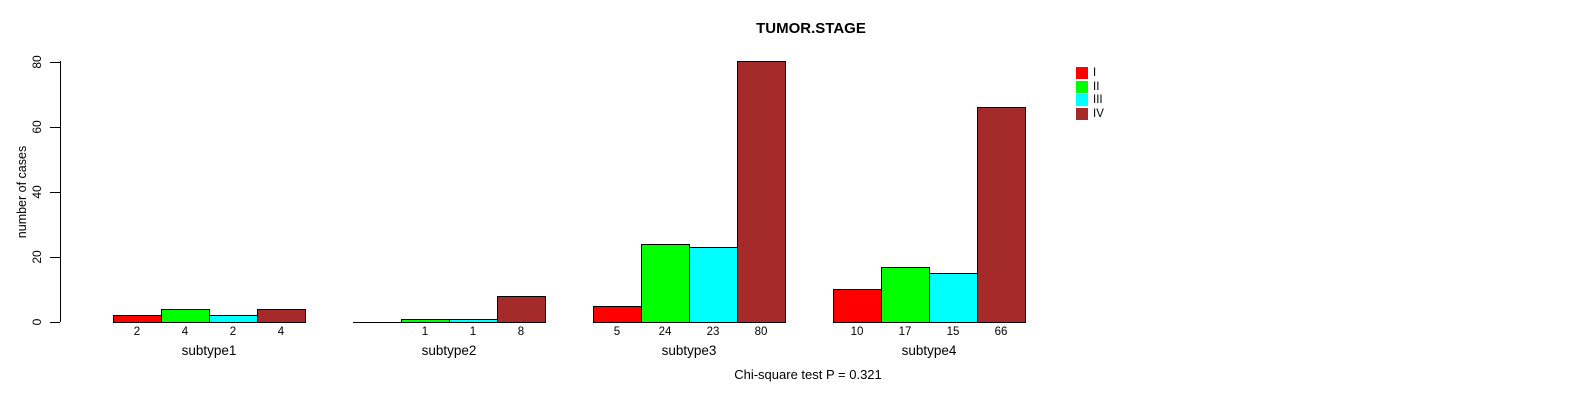 Image resolution: width=1590 pixels, height=400 pixels. What do you see at coordinates (37, 126) in the screenshot?
I see `y-tick-label: 60` at bounding box center [37, 126].